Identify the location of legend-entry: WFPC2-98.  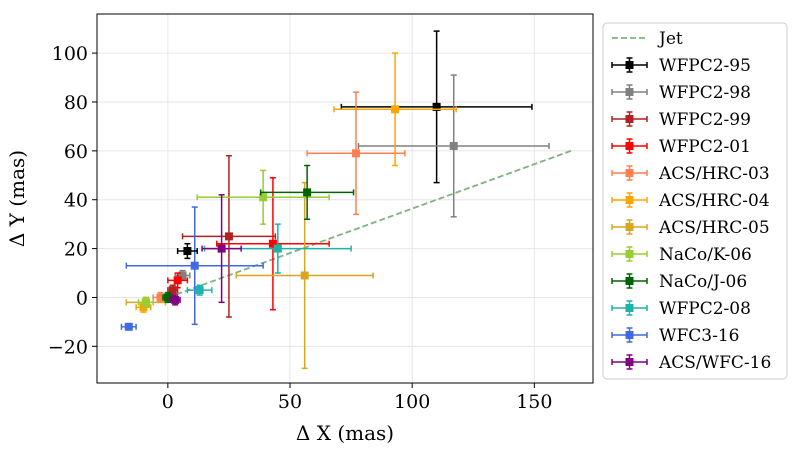
(681, 93).